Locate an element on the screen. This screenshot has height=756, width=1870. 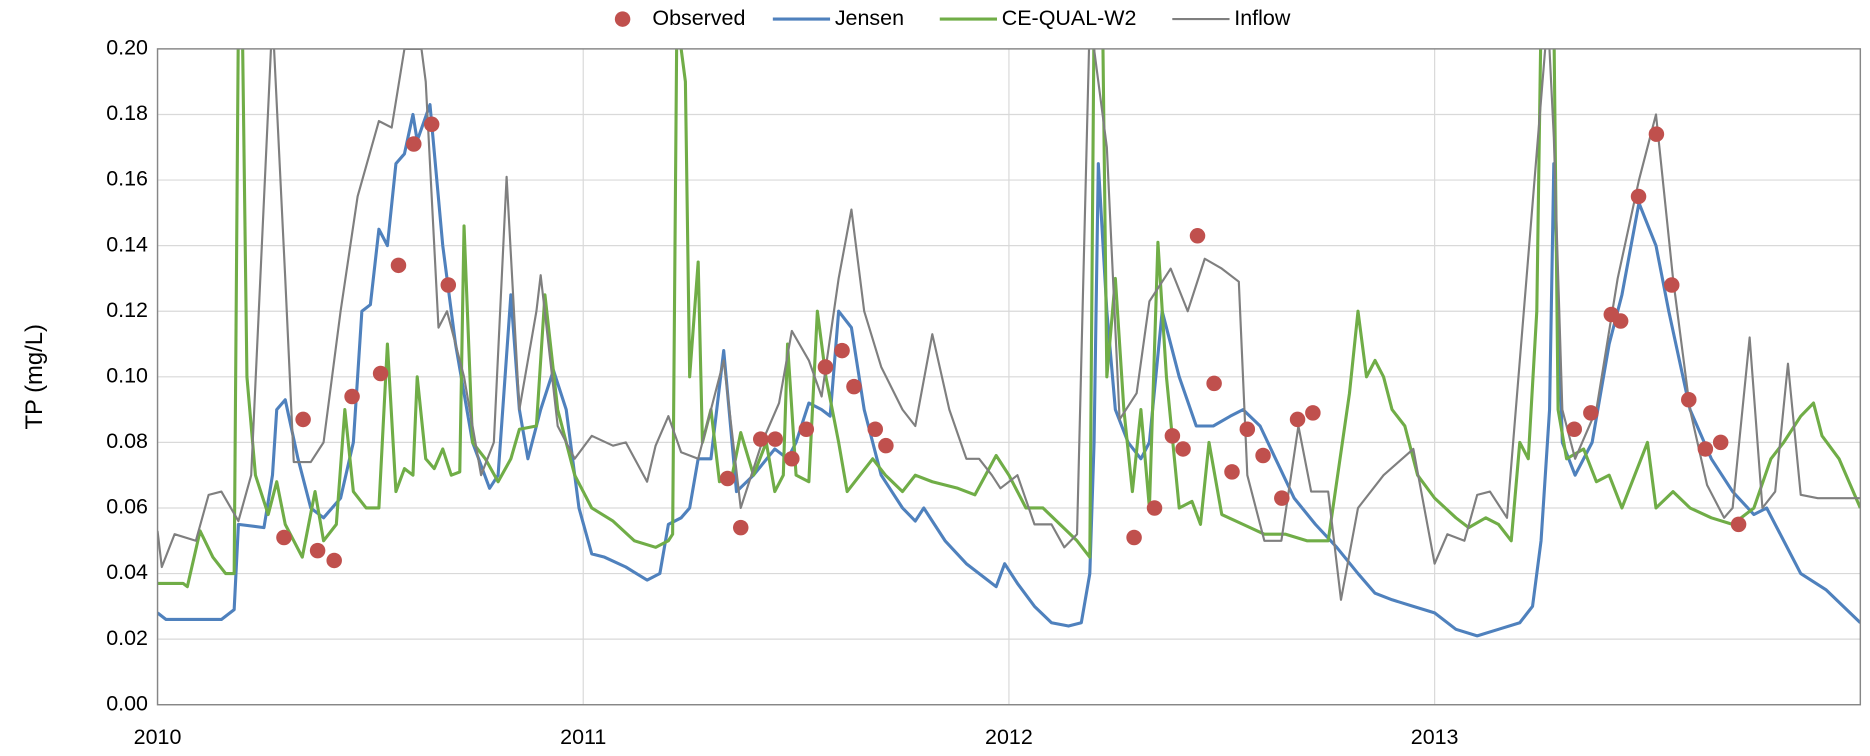
legend: Observed Jensen CE-QUAL-W2 Inflow is located at coordinates (952, 18).